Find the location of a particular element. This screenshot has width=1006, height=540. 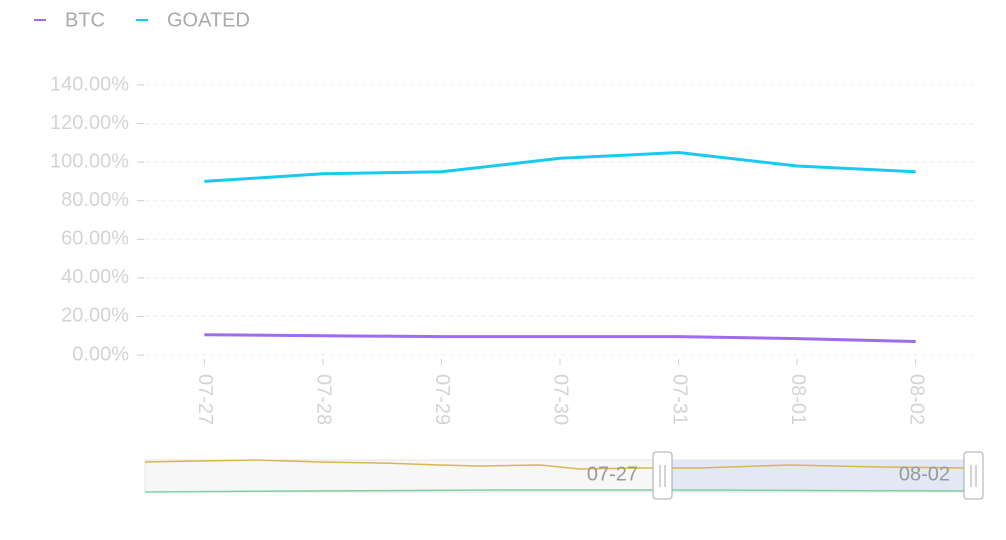

y-tick-label: 120.00% is located at coordinates (89, 123).